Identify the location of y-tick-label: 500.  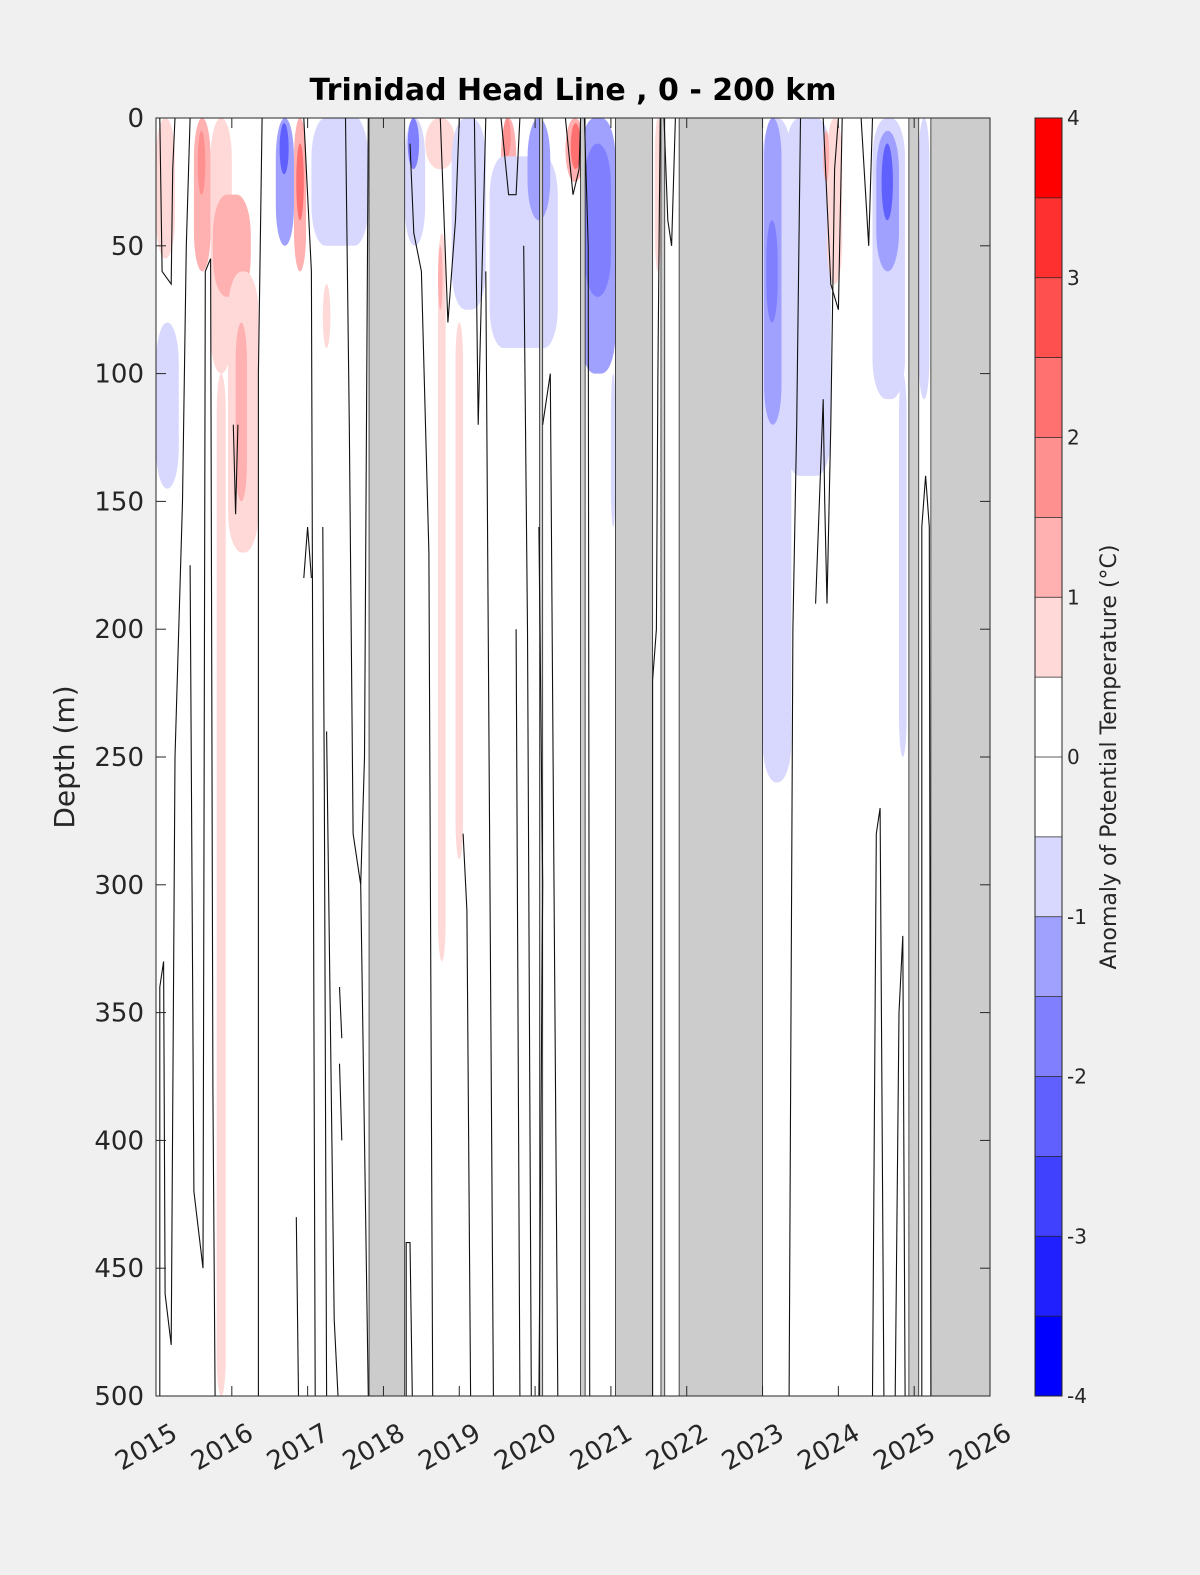
(119, 1397).